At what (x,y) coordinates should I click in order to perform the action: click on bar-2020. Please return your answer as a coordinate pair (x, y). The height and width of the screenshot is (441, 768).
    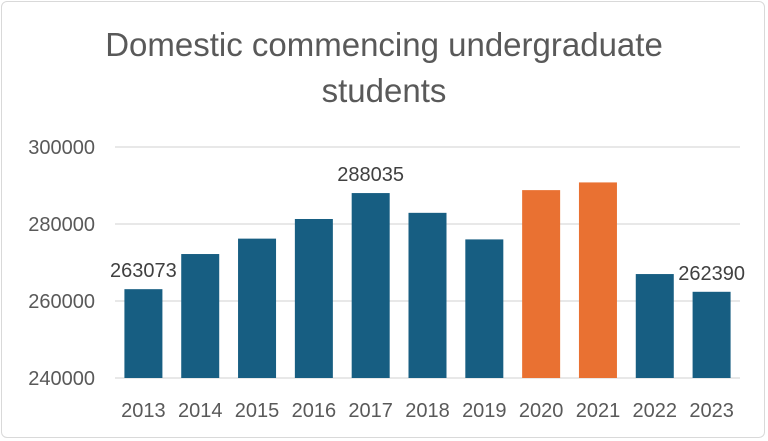
    Looking at the image, I should click on (541, 284).